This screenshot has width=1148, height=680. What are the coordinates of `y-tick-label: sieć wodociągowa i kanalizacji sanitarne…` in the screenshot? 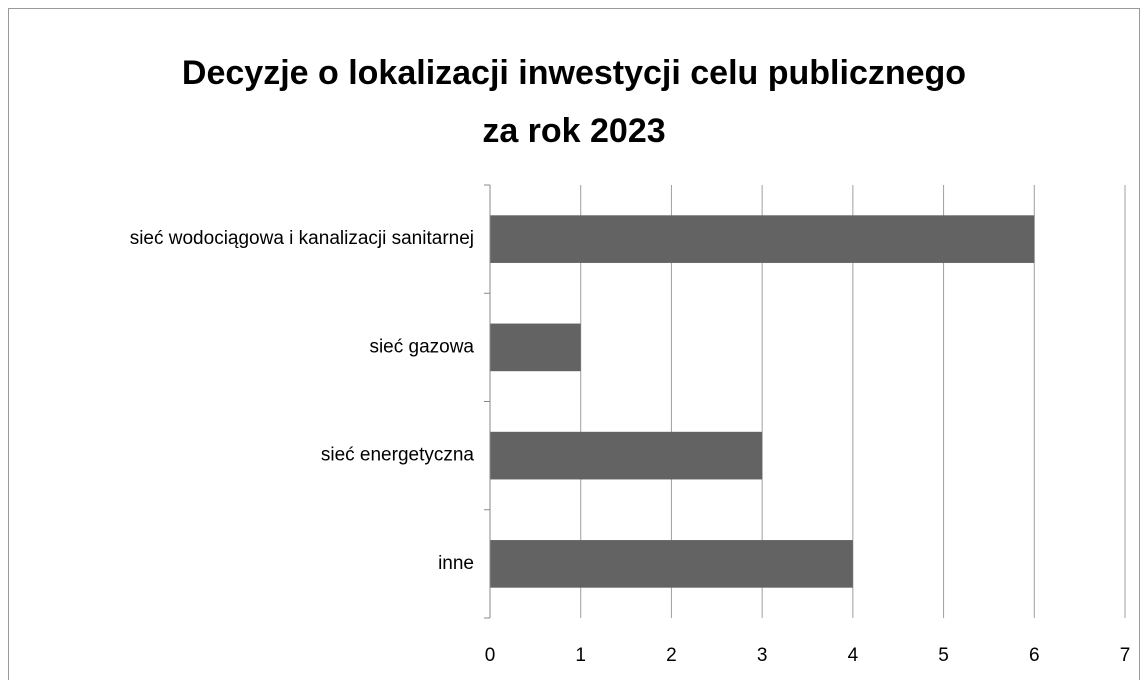 It's located at (302, 238).